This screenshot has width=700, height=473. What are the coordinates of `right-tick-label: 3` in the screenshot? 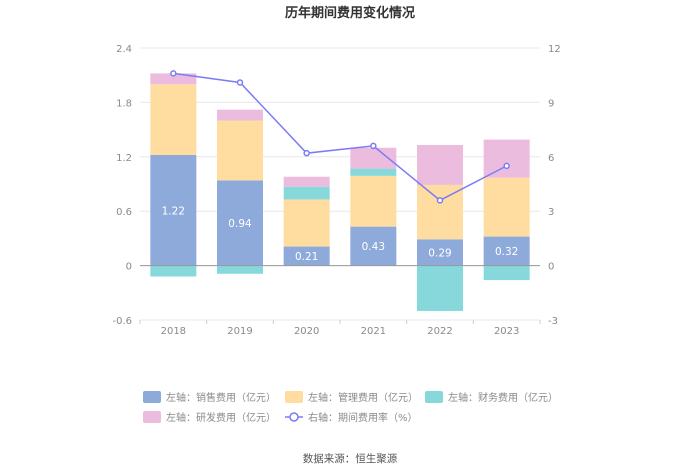 It's located at (551, 212).